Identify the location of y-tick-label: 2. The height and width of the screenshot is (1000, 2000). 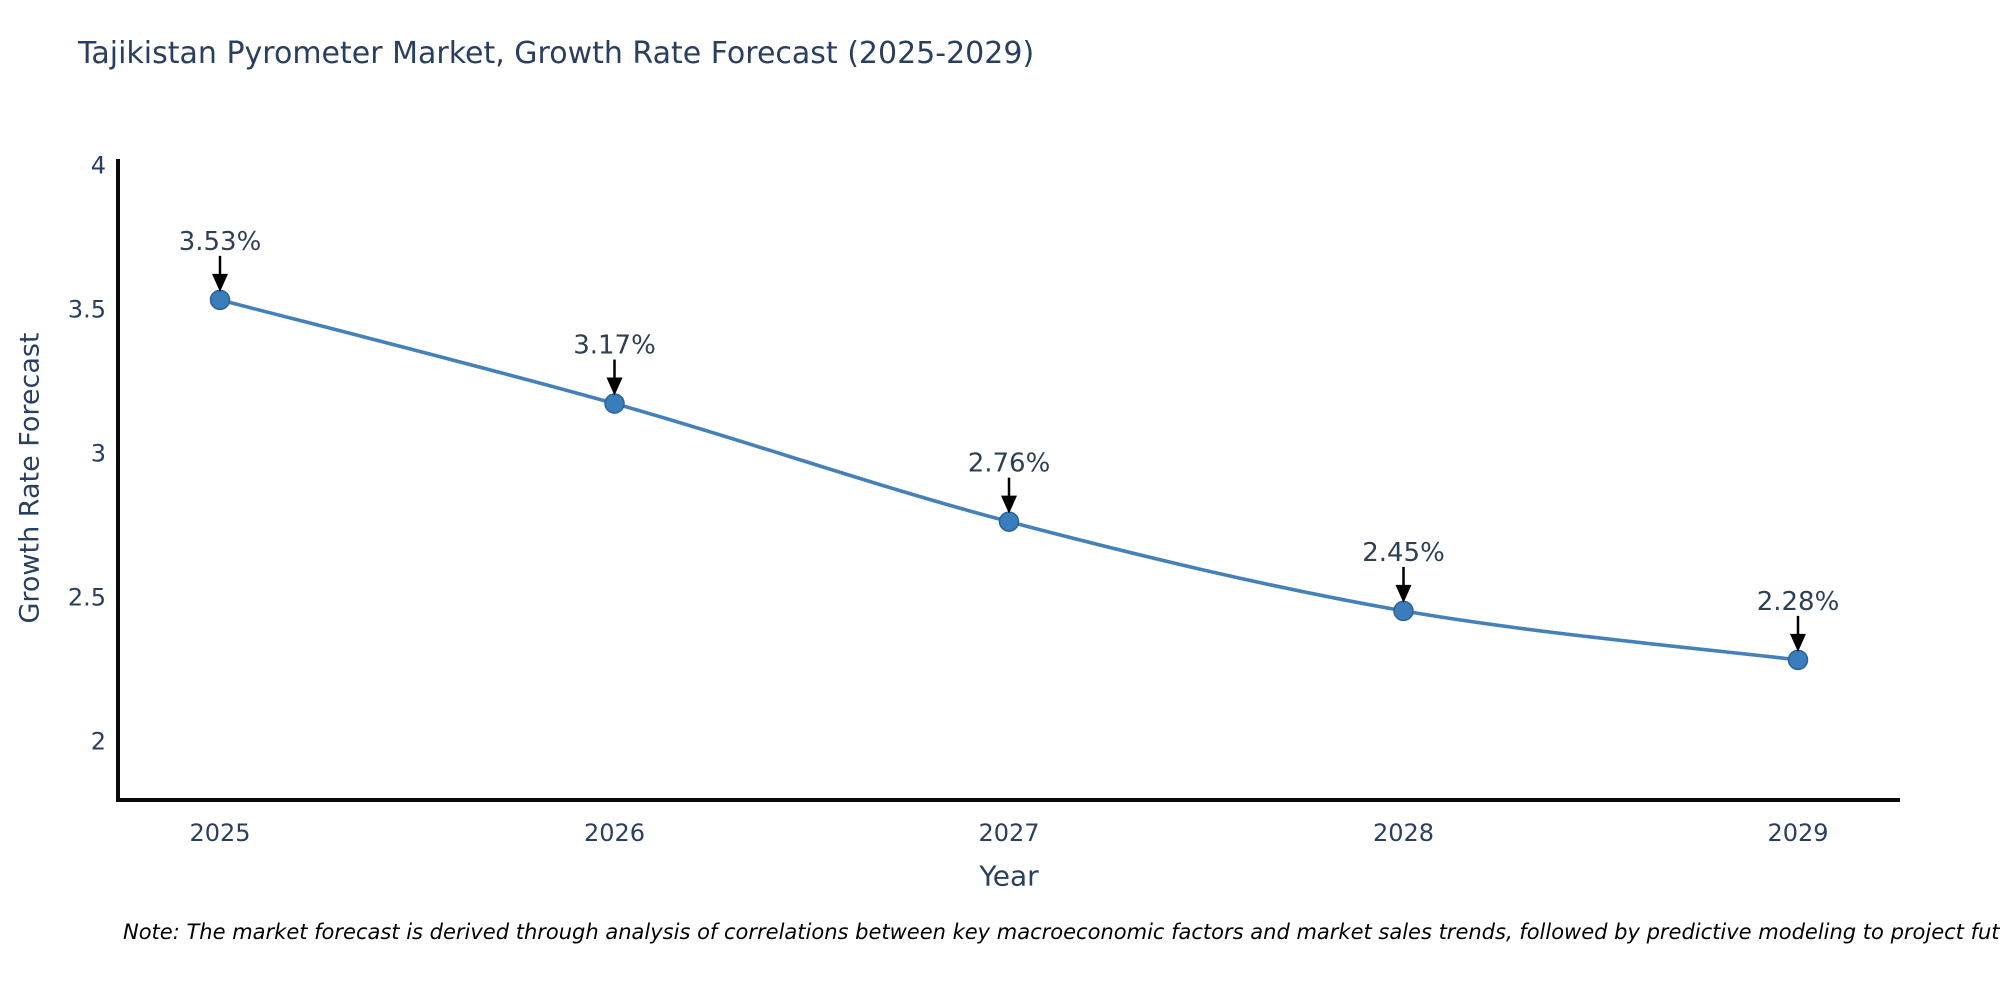
(98, 742).